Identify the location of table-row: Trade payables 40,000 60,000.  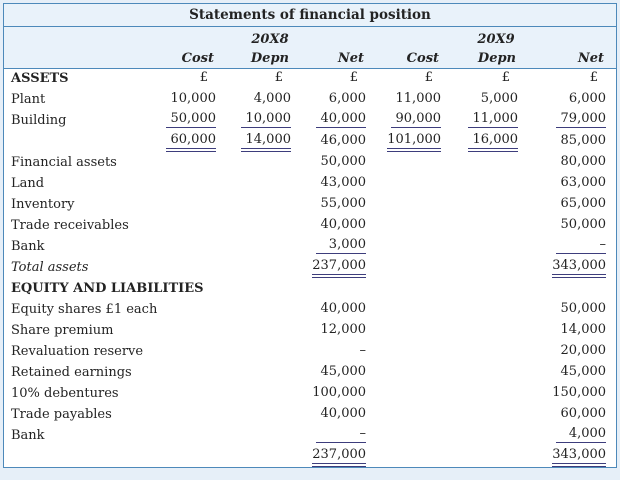
(310, 414).